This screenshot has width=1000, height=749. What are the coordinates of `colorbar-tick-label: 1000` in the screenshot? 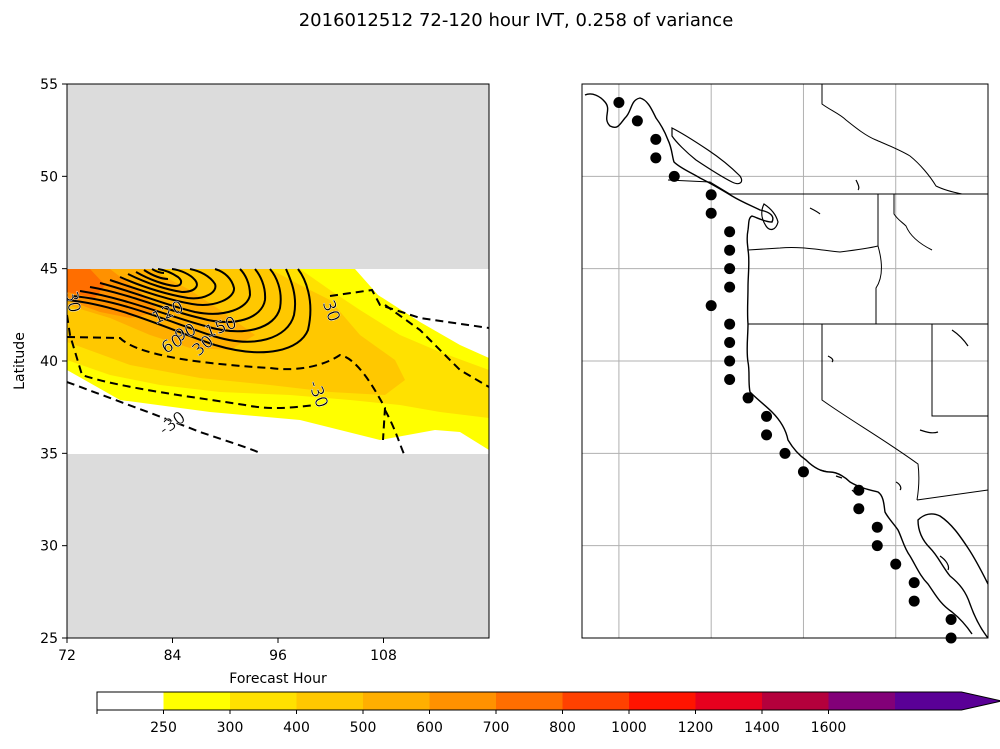 It's located at (629, 728).